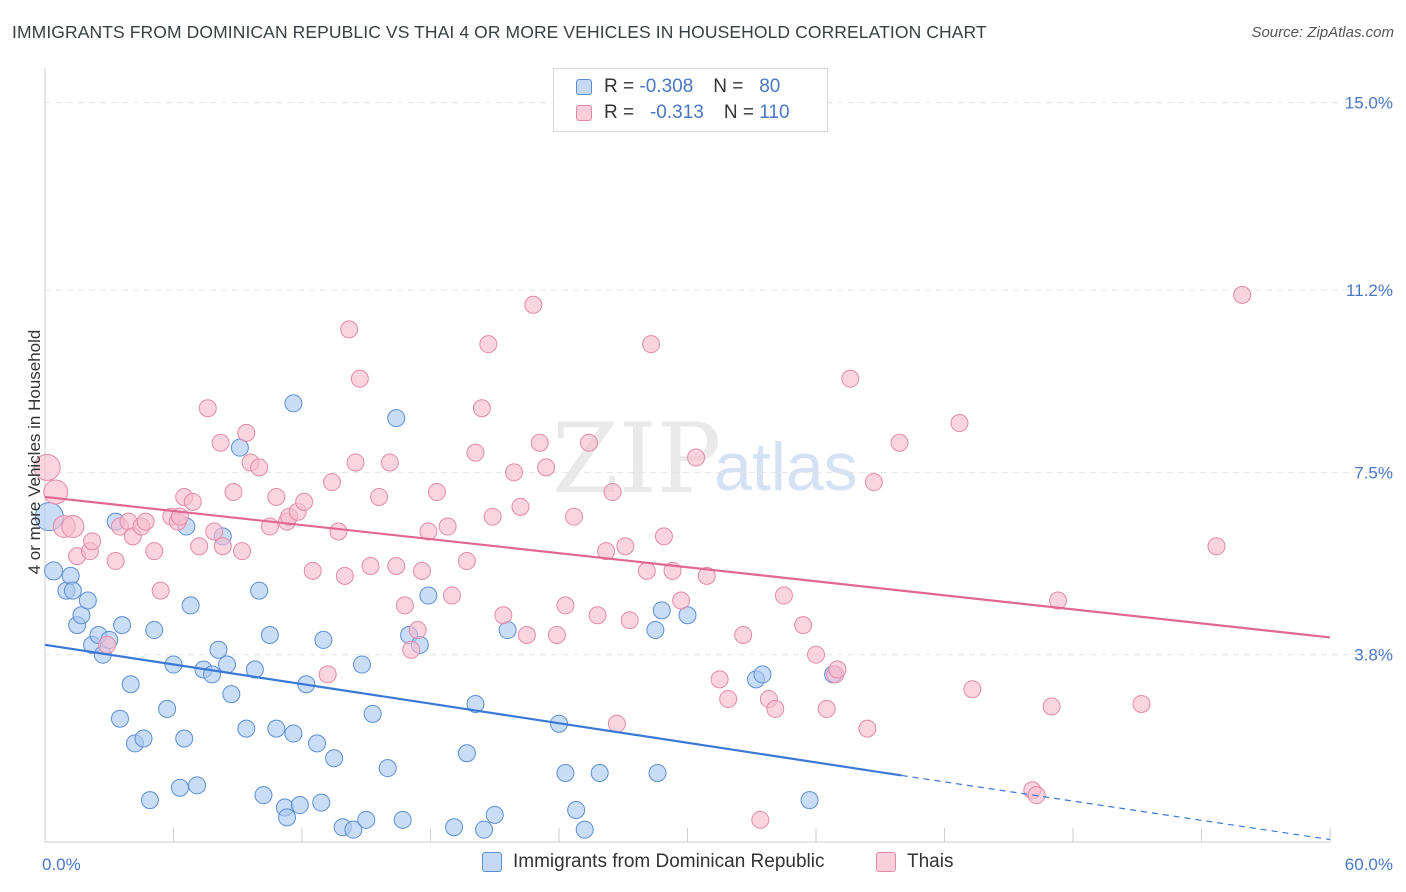 The height and width of the screenshot is (892, 1406). Describe the element at coordinates (619, 86) in the screenshot. I see `legend-r-label: R =` at that location.